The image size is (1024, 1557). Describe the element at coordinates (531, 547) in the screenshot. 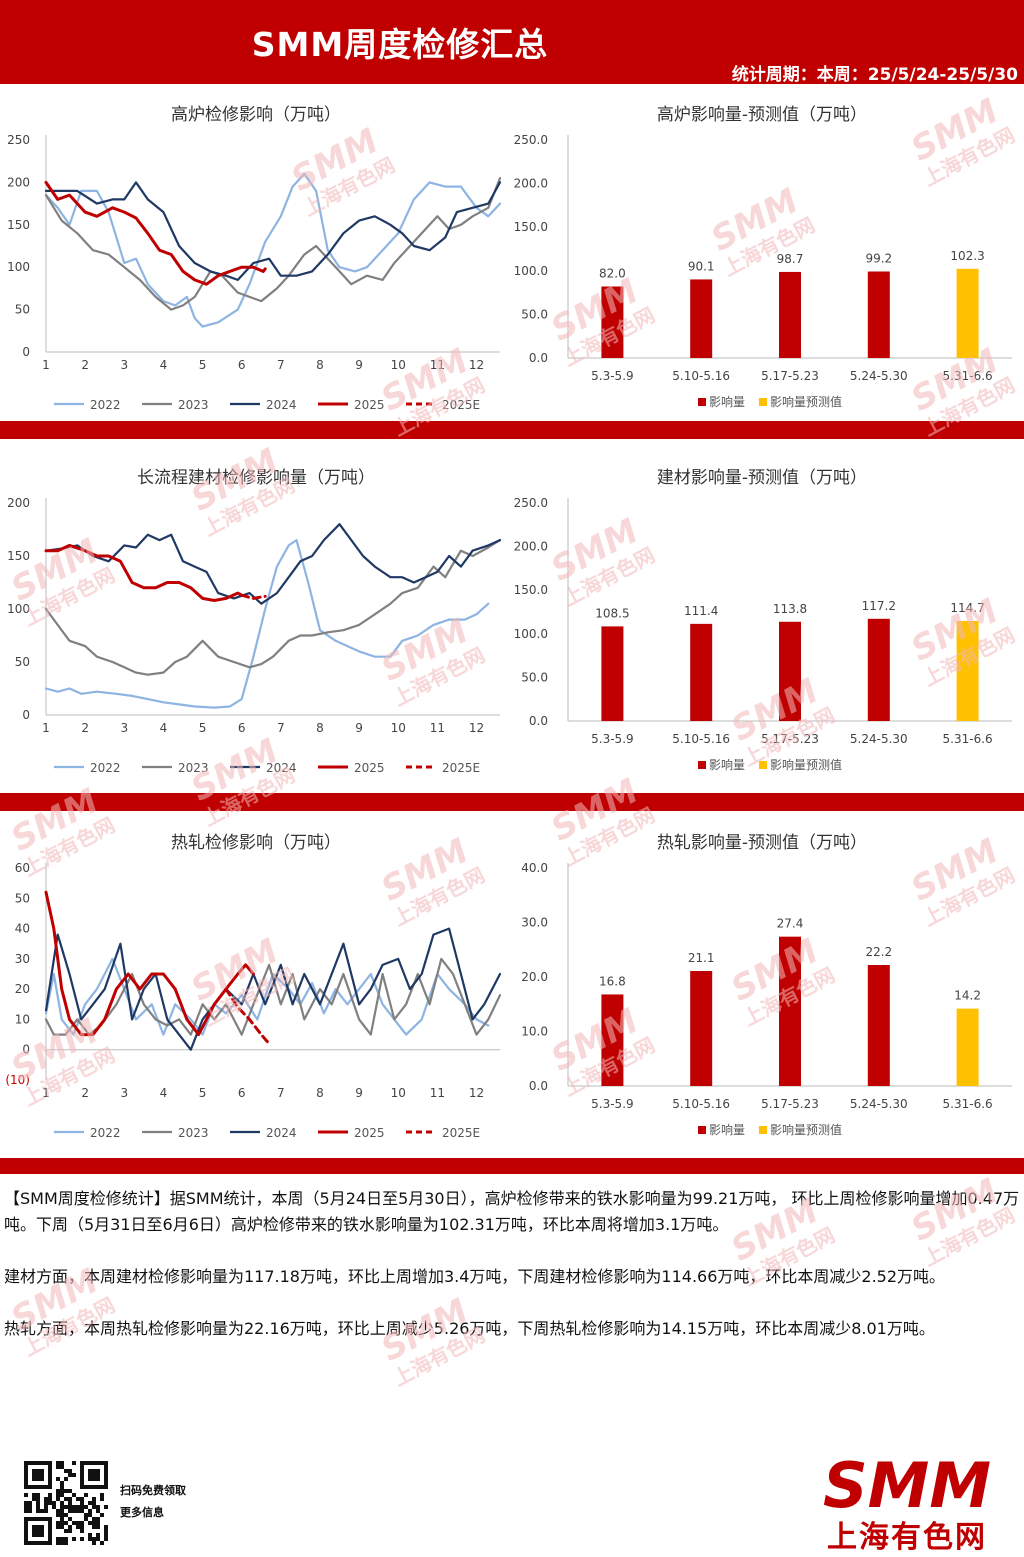

I see `y-tick-label: 200.0` at that location.